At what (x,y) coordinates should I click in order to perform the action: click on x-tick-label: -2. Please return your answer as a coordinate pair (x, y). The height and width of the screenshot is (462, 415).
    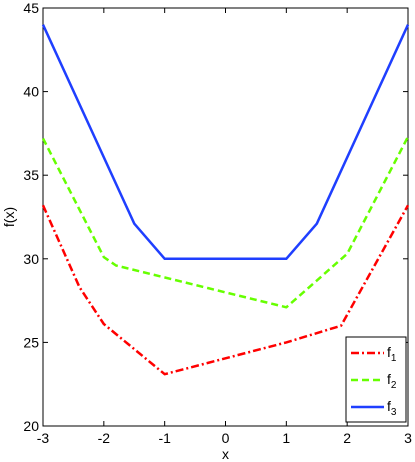
    Looking at the image, I should click on (104, 438).